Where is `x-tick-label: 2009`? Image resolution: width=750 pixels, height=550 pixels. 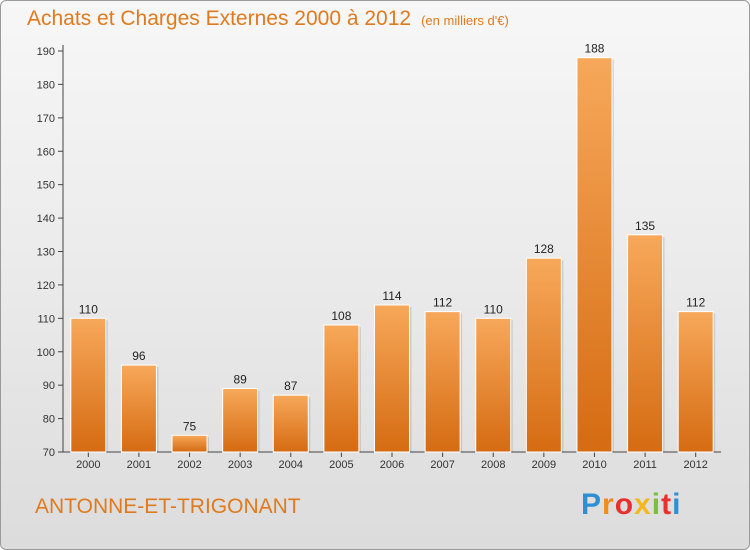 x-tick-label: 2009 is located at coordinates (544, 465).